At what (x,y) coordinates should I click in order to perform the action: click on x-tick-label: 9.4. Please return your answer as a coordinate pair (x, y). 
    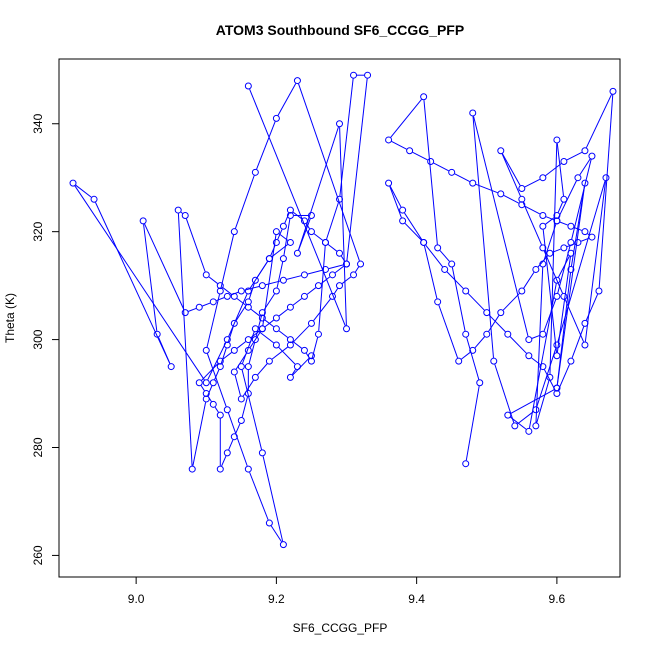
    Looking at the image, I should click on (416, 599).